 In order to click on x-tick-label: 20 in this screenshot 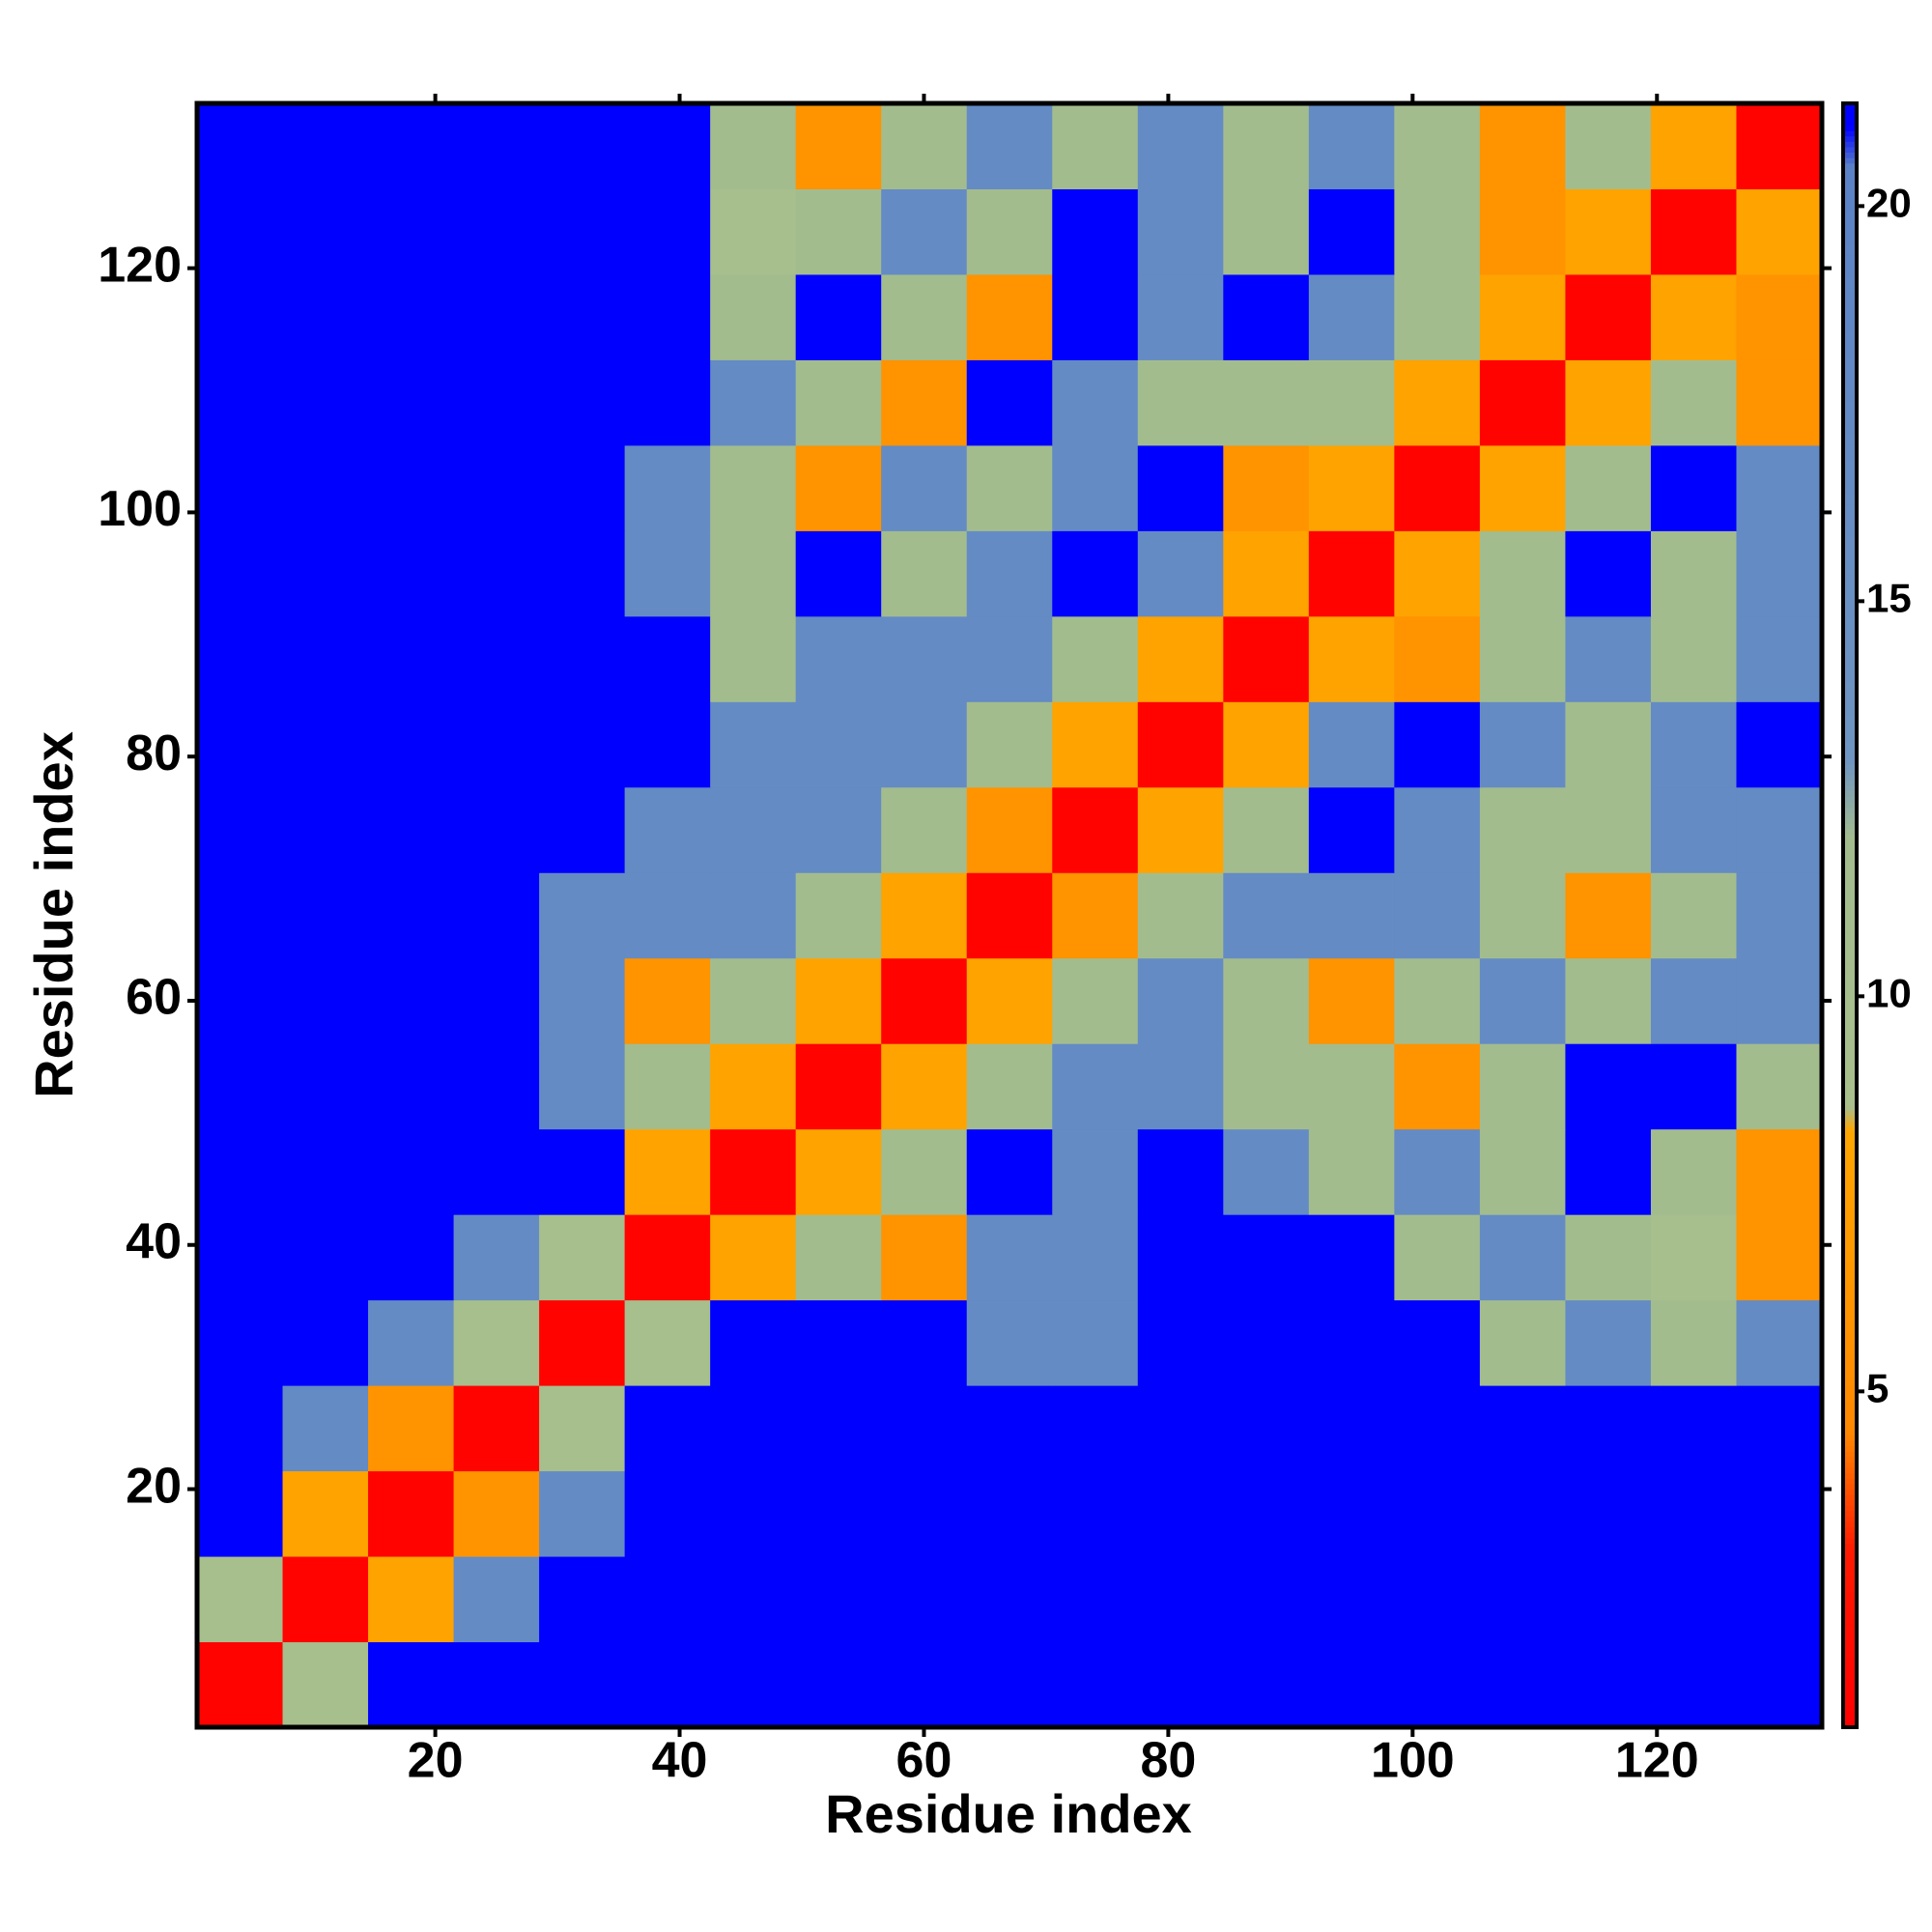, I will do `click(436, 1761)`.